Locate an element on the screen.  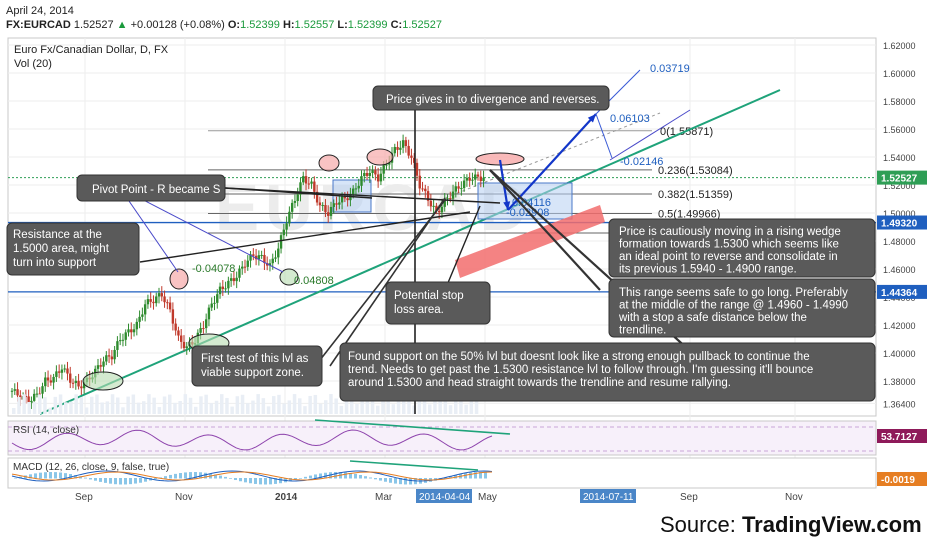
x-tick-label: Mar is located at coordinates (384, 497).